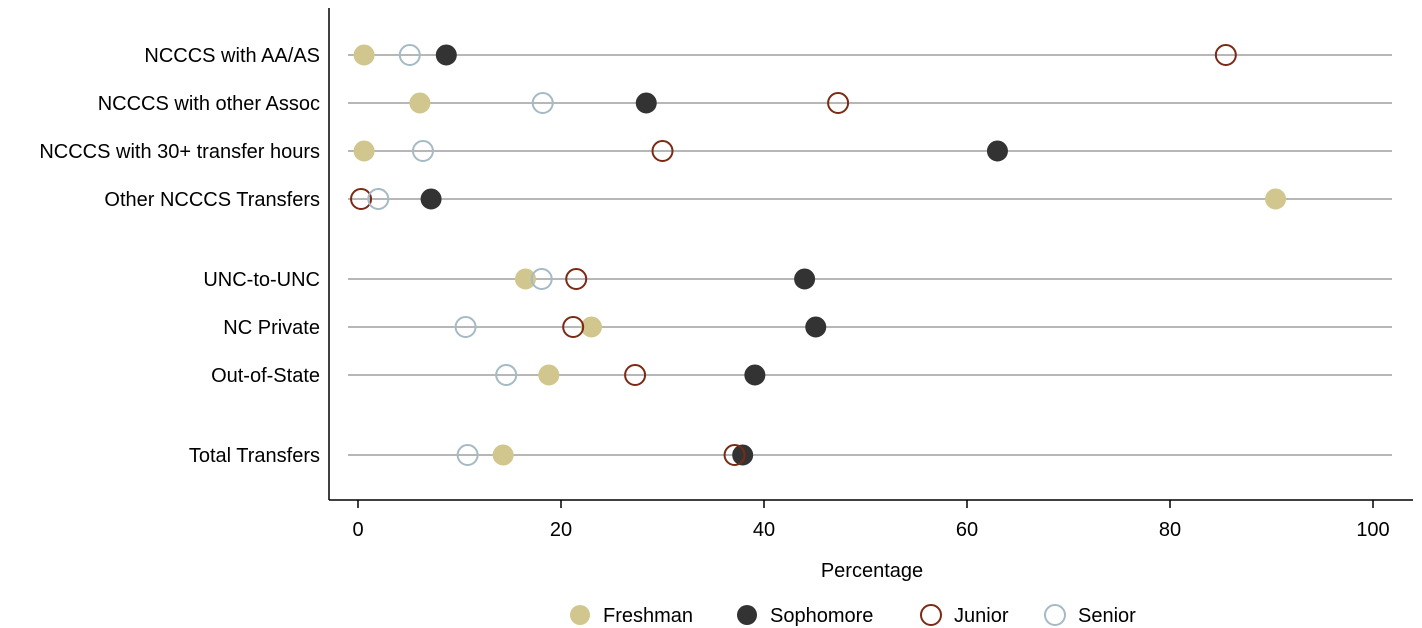 Image resolution: width=1422 pixels, height=628 pixels. Describe the element at coordinates (261, 280) in the screenshot. I see `category-label: UNC-to-UNC` at that location.